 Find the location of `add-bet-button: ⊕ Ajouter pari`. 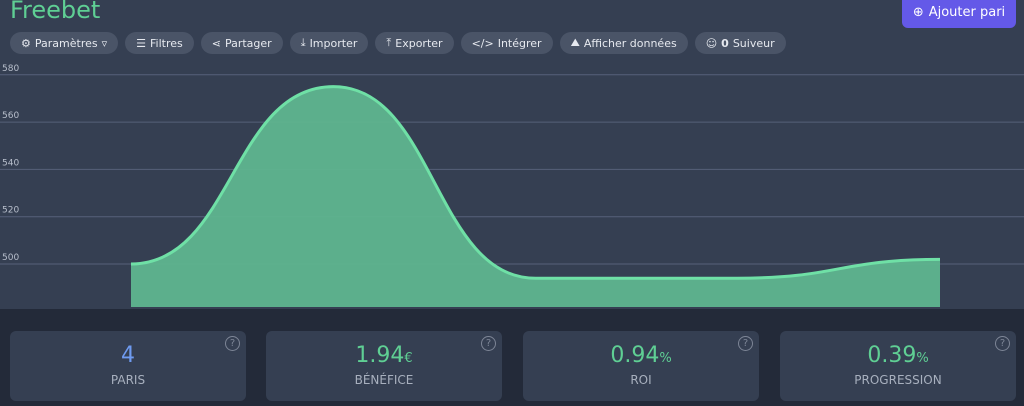

add-bet-button: ⊕ Ajouter pari is located at coordinates (959, 14).